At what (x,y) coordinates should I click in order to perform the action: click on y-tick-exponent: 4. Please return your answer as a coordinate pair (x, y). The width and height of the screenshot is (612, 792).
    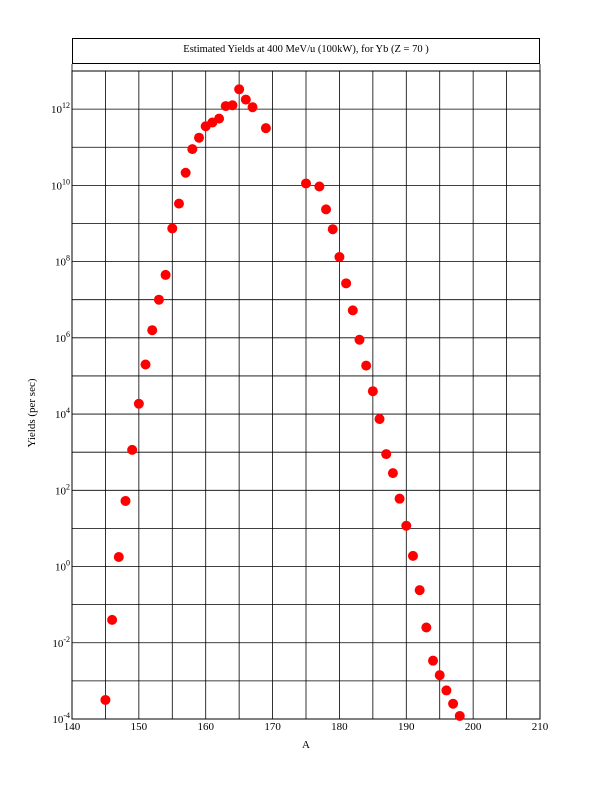
    Looking at the image, I should click on (68, 410).